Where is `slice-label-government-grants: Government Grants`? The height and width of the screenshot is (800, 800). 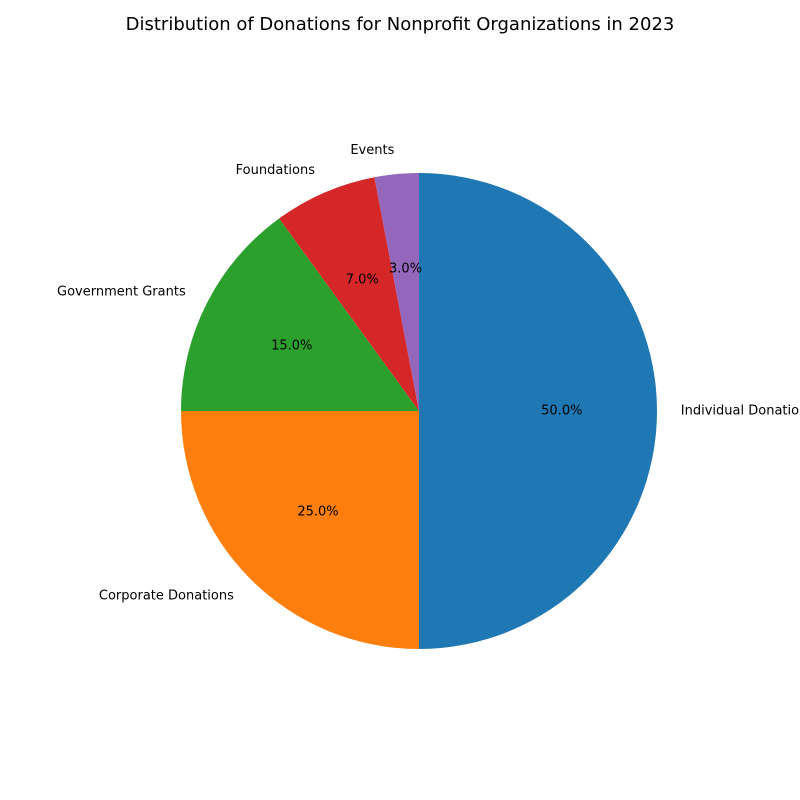 slice-label-government-grants: Government Grants is located at coordinates (121, 292).